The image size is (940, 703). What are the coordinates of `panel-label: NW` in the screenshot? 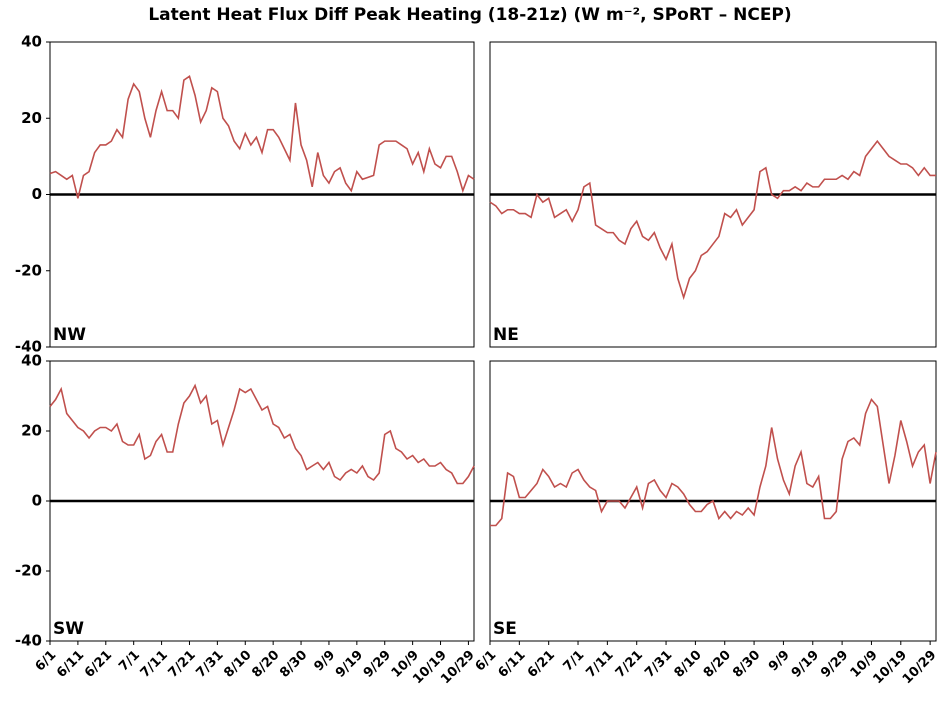 It's located at (69, 335).